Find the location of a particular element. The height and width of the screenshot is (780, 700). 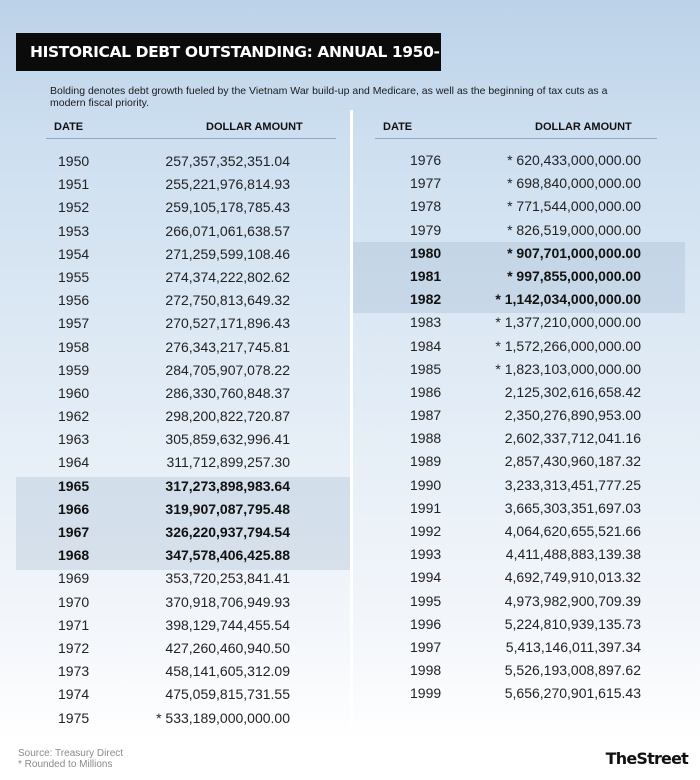

row-amount: 2,125,302,616,658.42 is located at coordinates (572, 391).